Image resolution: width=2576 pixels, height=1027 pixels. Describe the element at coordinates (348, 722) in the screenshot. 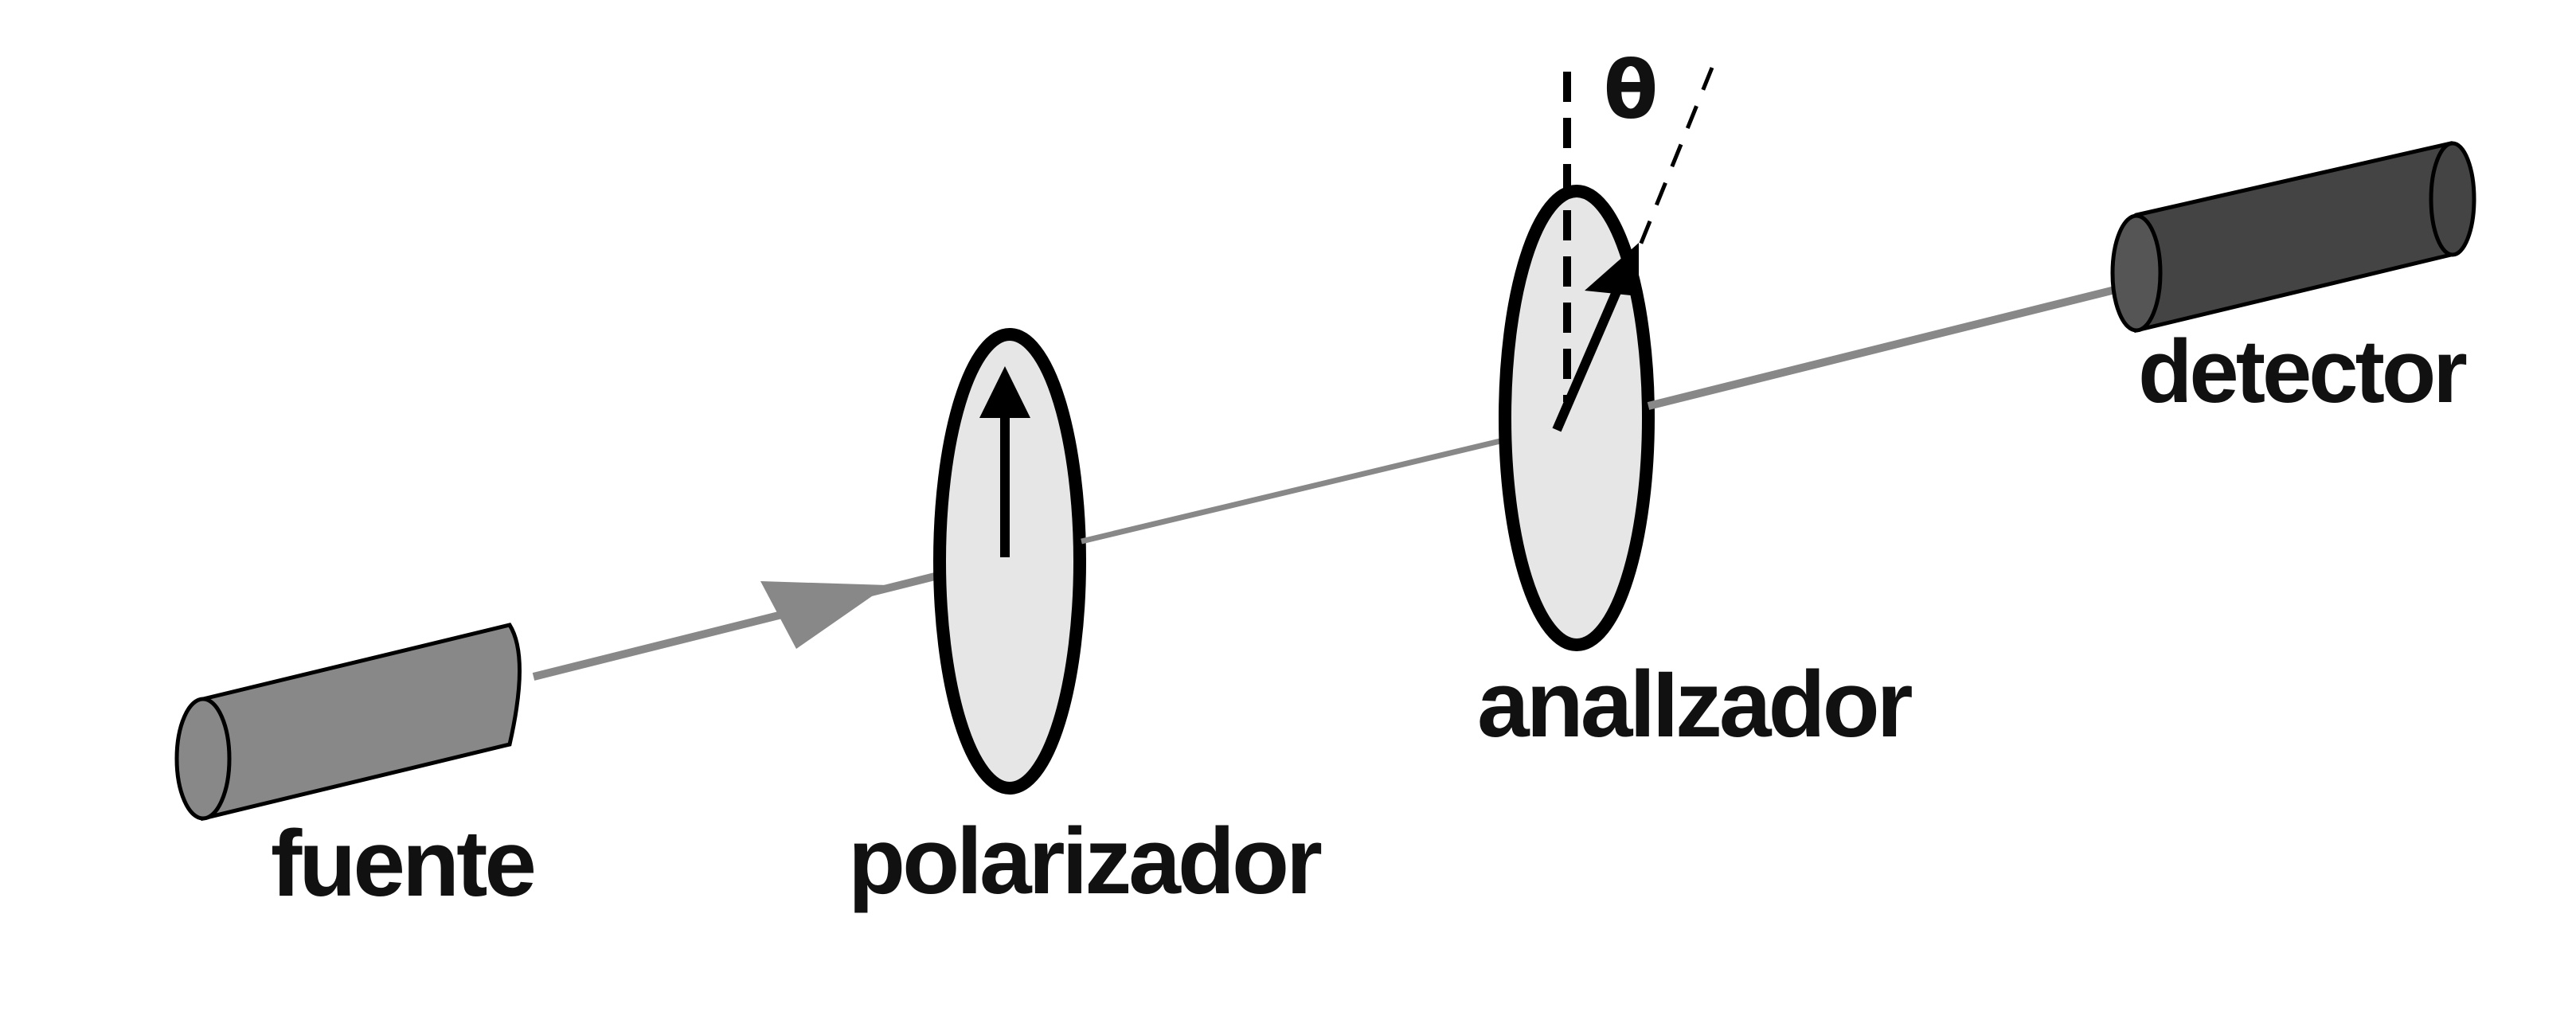

I see `source-cylinder` at that location.